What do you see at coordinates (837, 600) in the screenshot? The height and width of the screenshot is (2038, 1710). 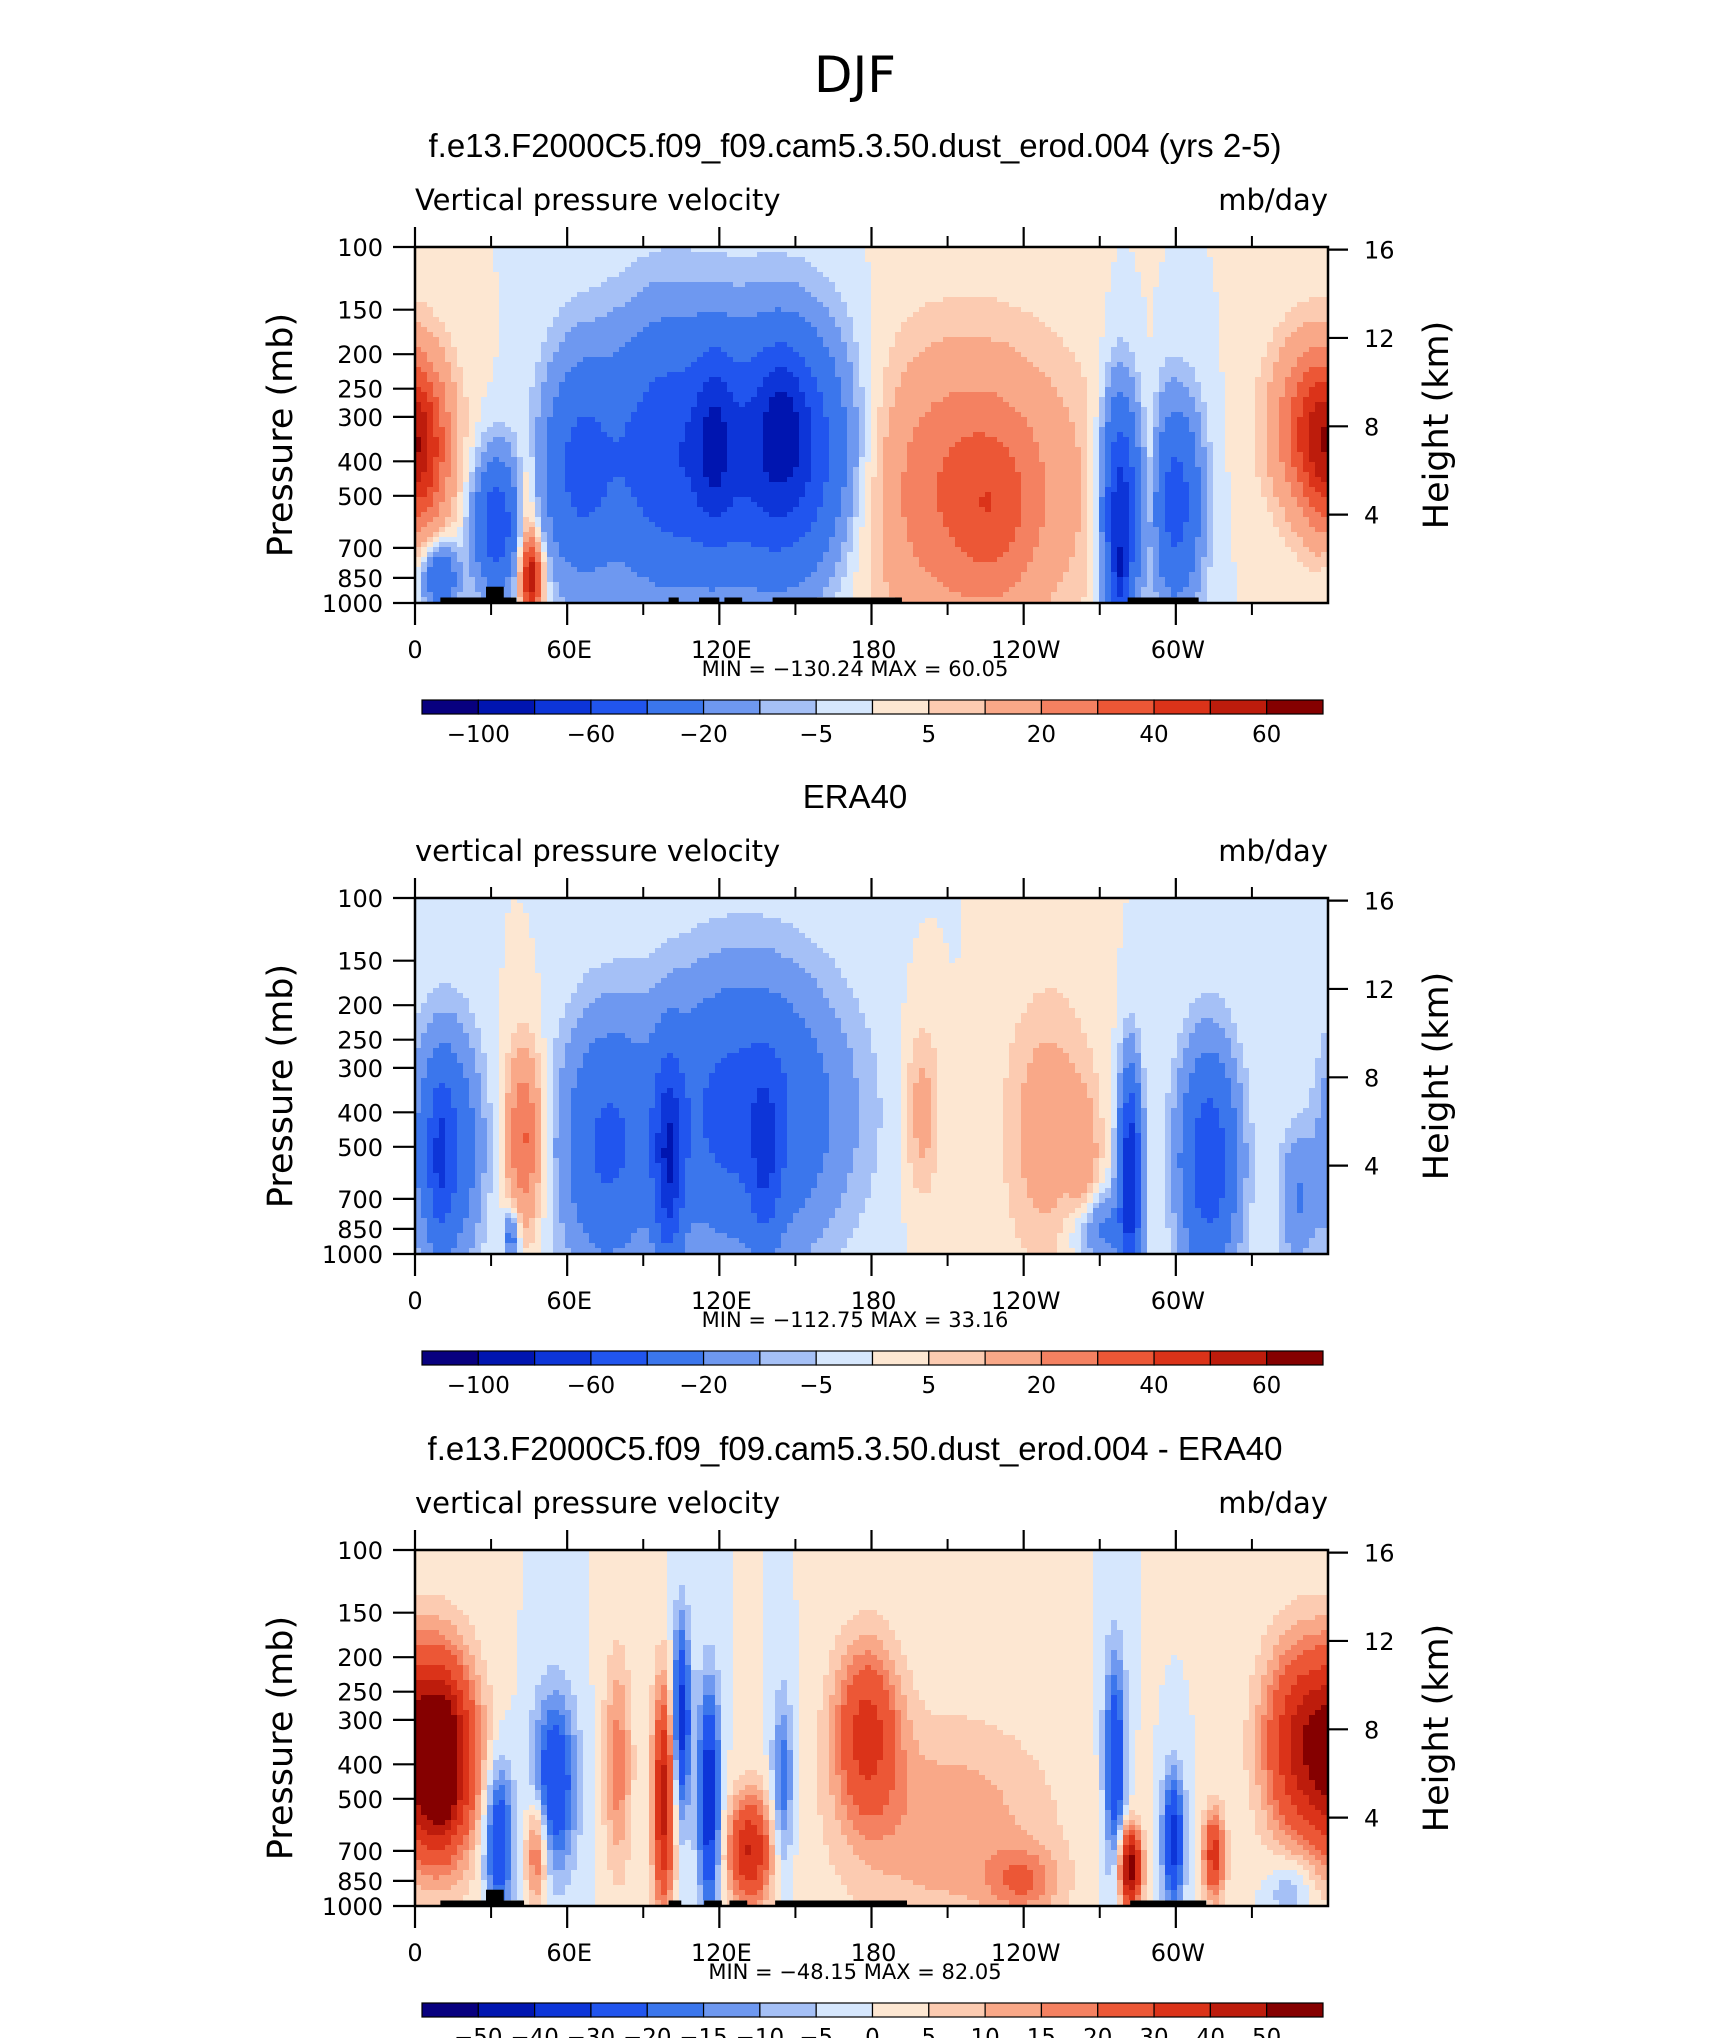 I see `topography-block` at bounding box center [837, 600].